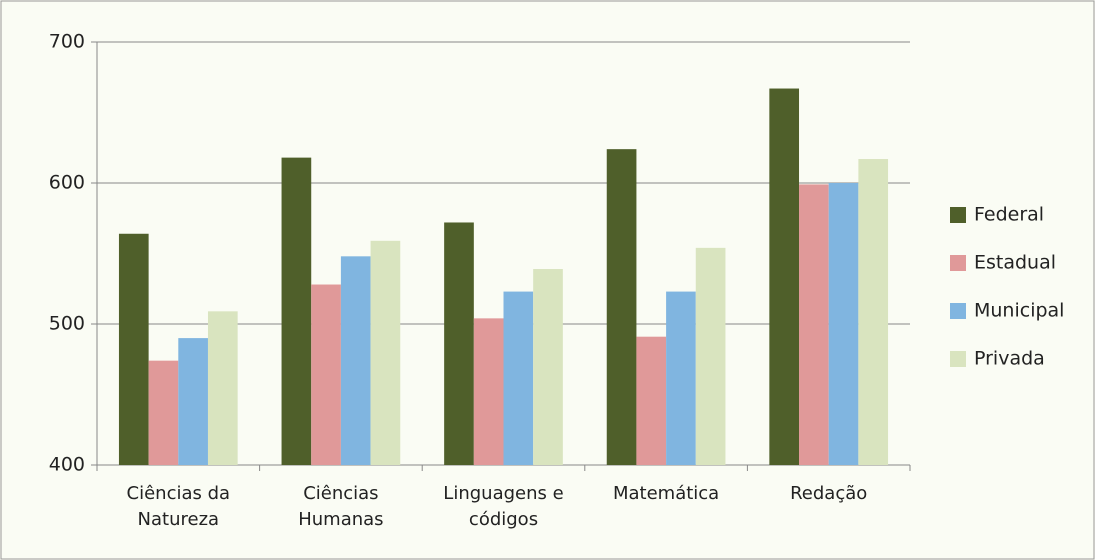 The width and height of the screenshot is (1095, 560). I want to click on x-tick-label: Matemática, so click(666, 493).